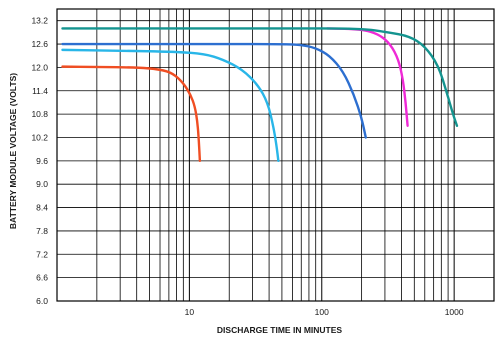 The width and height of the screenshot is (498, 337). I want to click on y-tick-label: 12.0, so click(39, 67).